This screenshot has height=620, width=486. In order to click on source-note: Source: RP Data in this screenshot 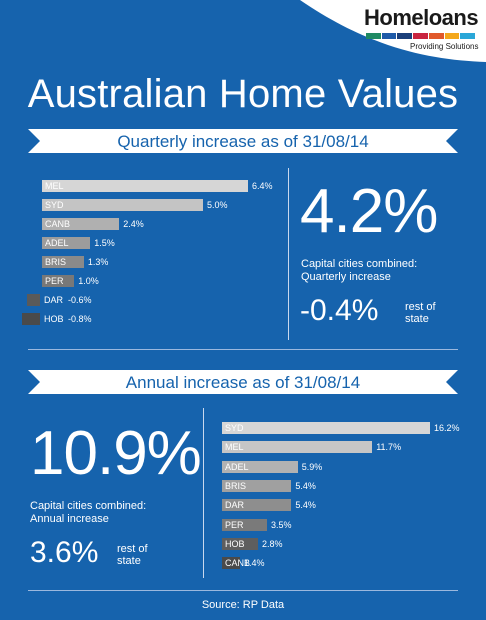, I will do `click(243, 605)`.